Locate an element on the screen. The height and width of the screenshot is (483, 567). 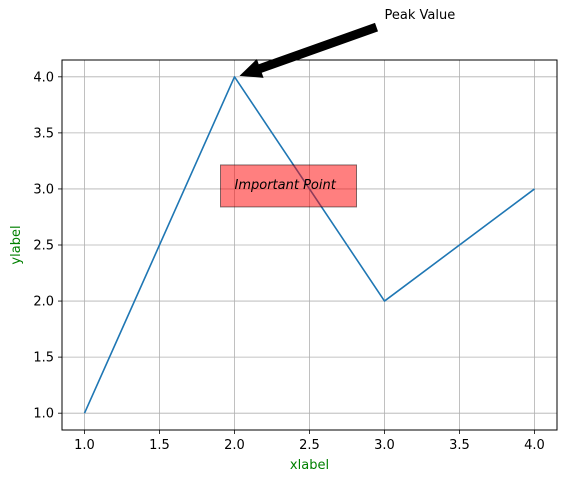
x-tick-label: 2.5 is located at coordinates (309, 445).